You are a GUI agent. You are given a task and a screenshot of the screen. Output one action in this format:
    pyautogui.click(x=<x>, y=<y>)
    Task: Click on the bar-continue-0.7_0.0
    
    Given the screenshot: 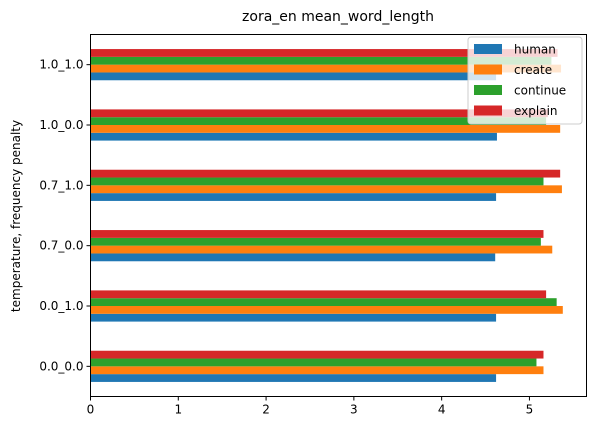 What is the action you would take?
    pyautogui.click(x=315, y=241)
    